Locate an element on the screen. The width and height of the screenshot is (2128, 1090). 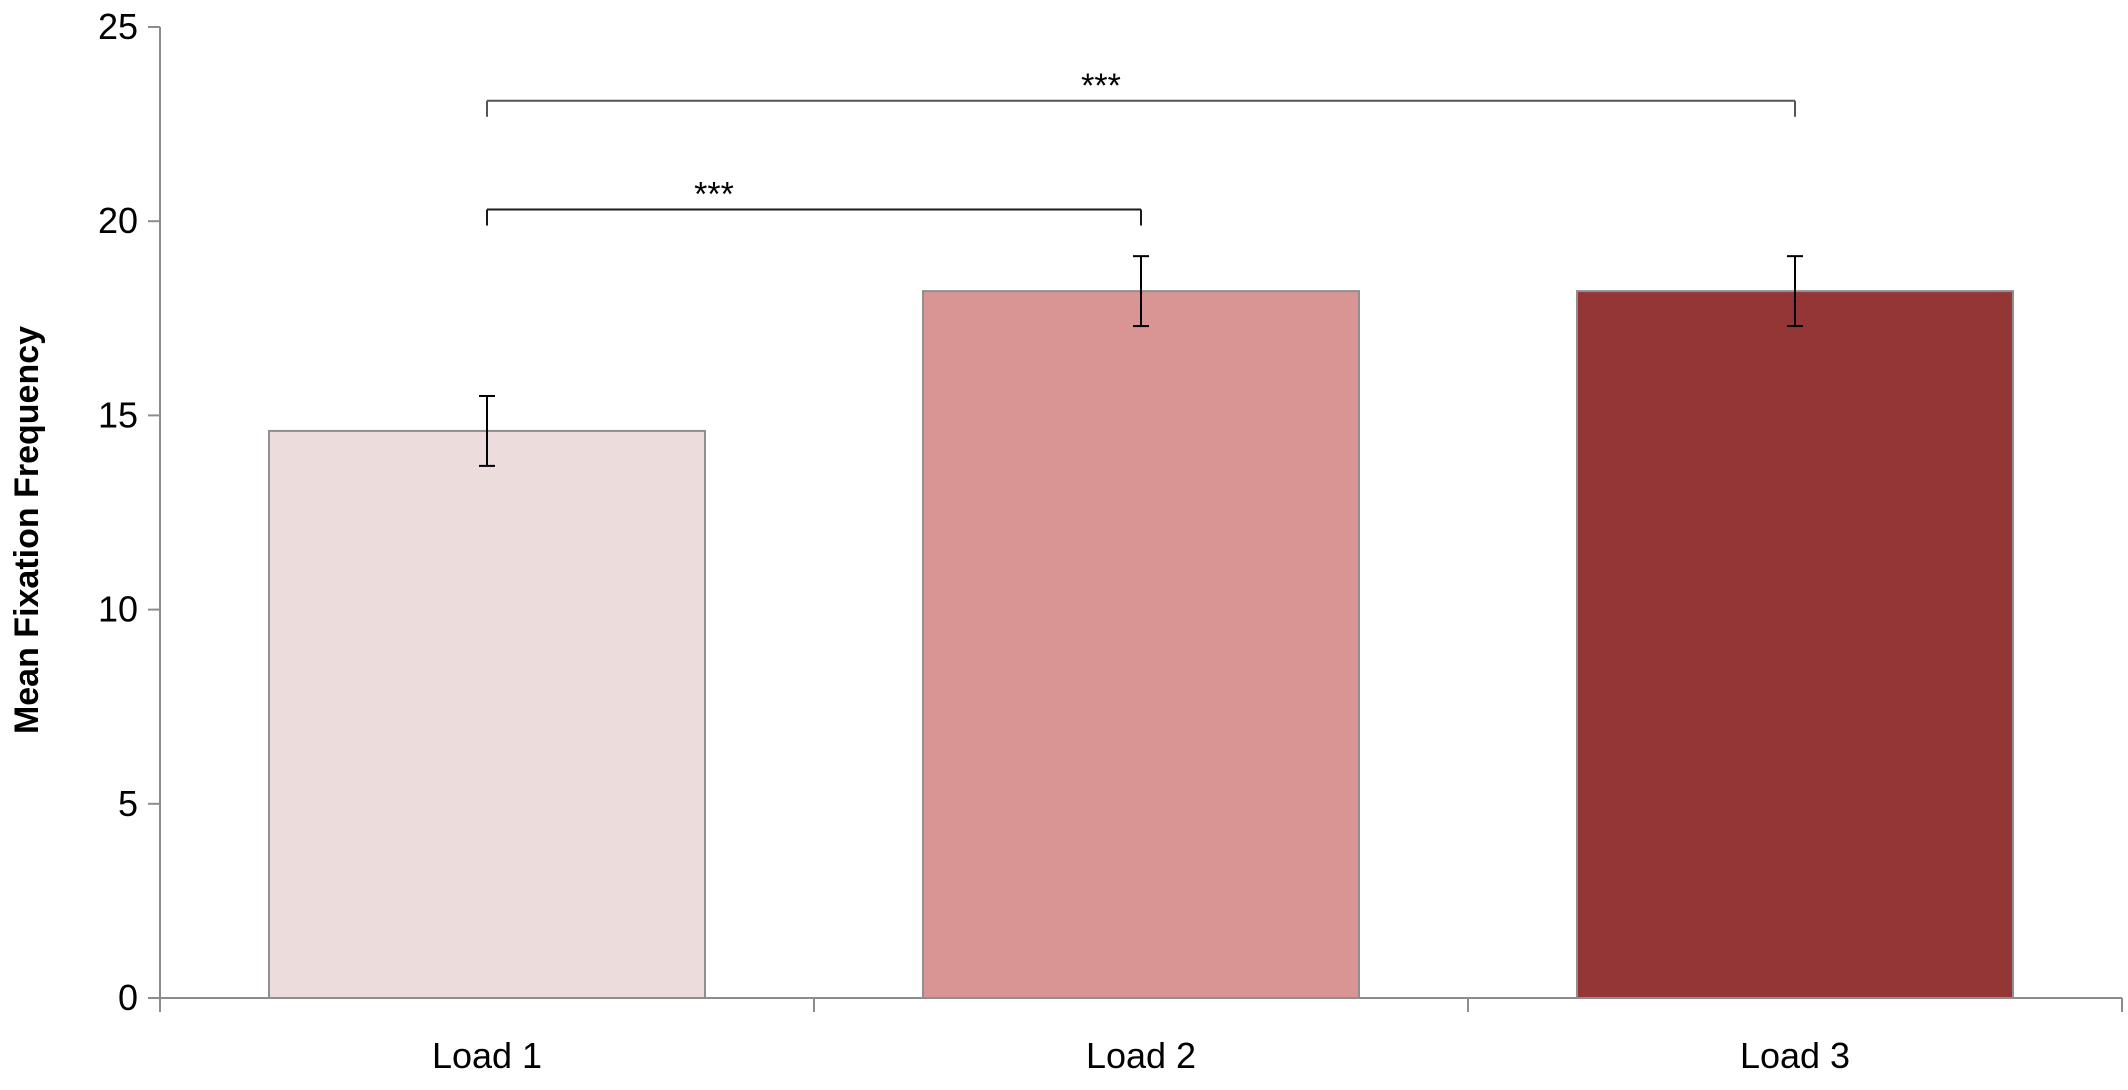
x-tick-label: Load 2 is located at coordinates (1141, 1055).